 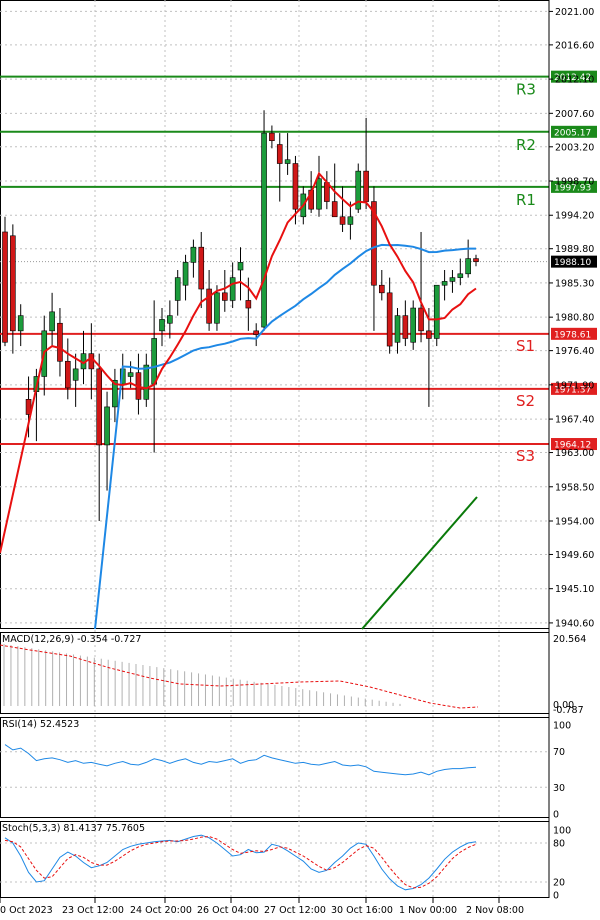 What do you see at coordinates (574, 182) in the screenshot?
I see `price-tick-label: 1998.70` at bounding box center [574, 182].